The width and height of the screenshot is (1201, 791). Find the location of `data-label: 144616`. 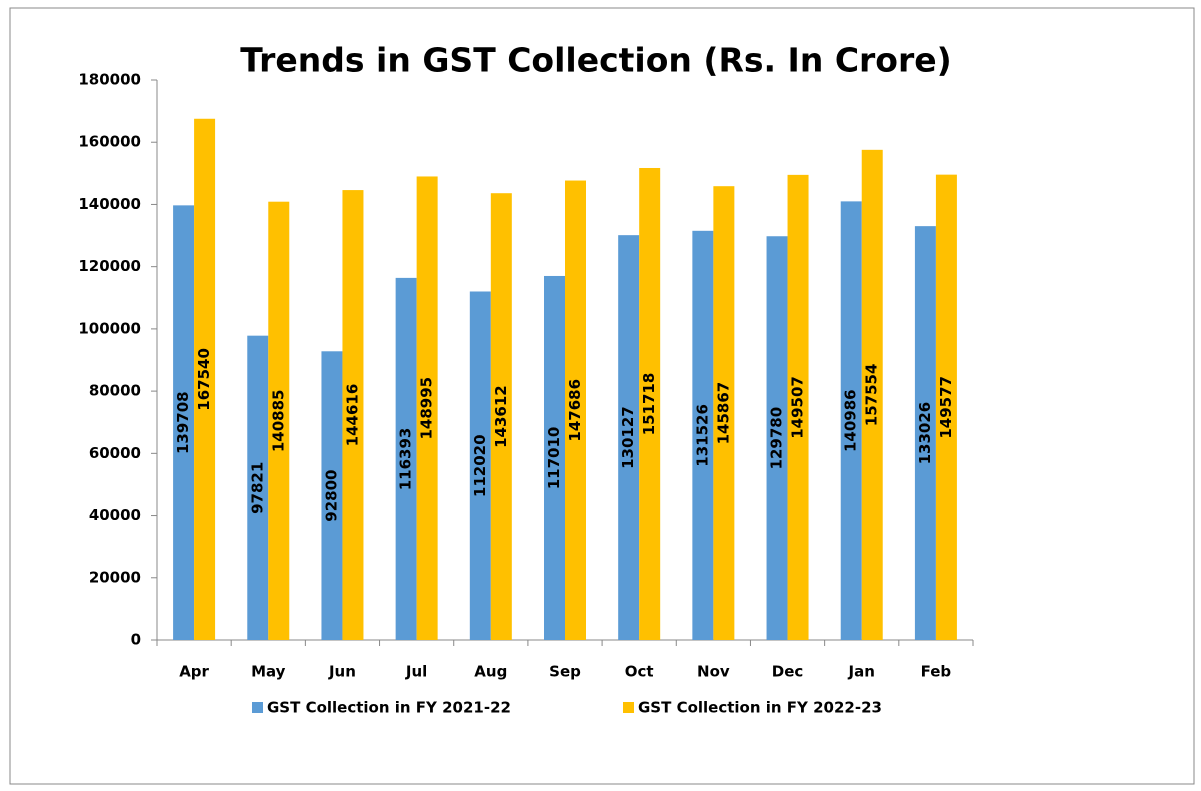

data-label: 144616 is located at coordinates (352, 415).